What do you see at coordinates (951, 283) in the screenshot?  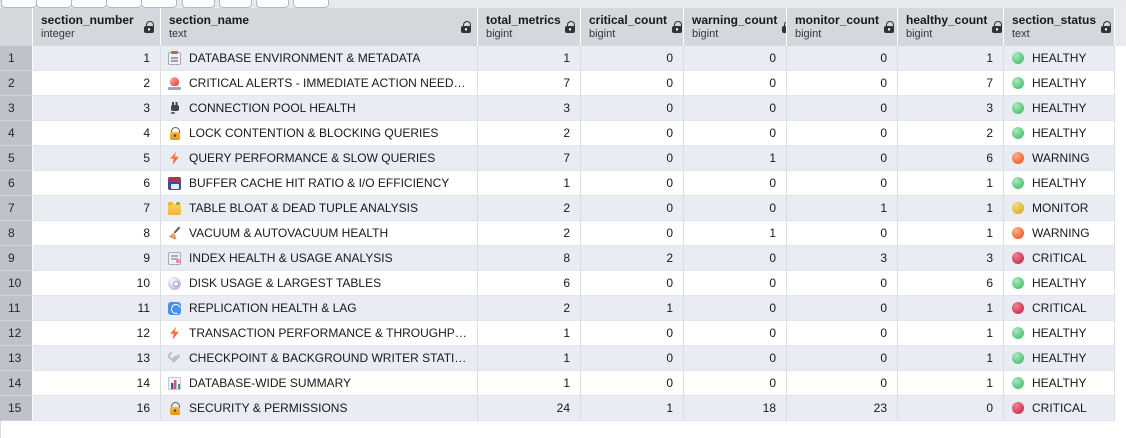 I see `cell-healthy-count: 6` at bounding box center [951, 283].